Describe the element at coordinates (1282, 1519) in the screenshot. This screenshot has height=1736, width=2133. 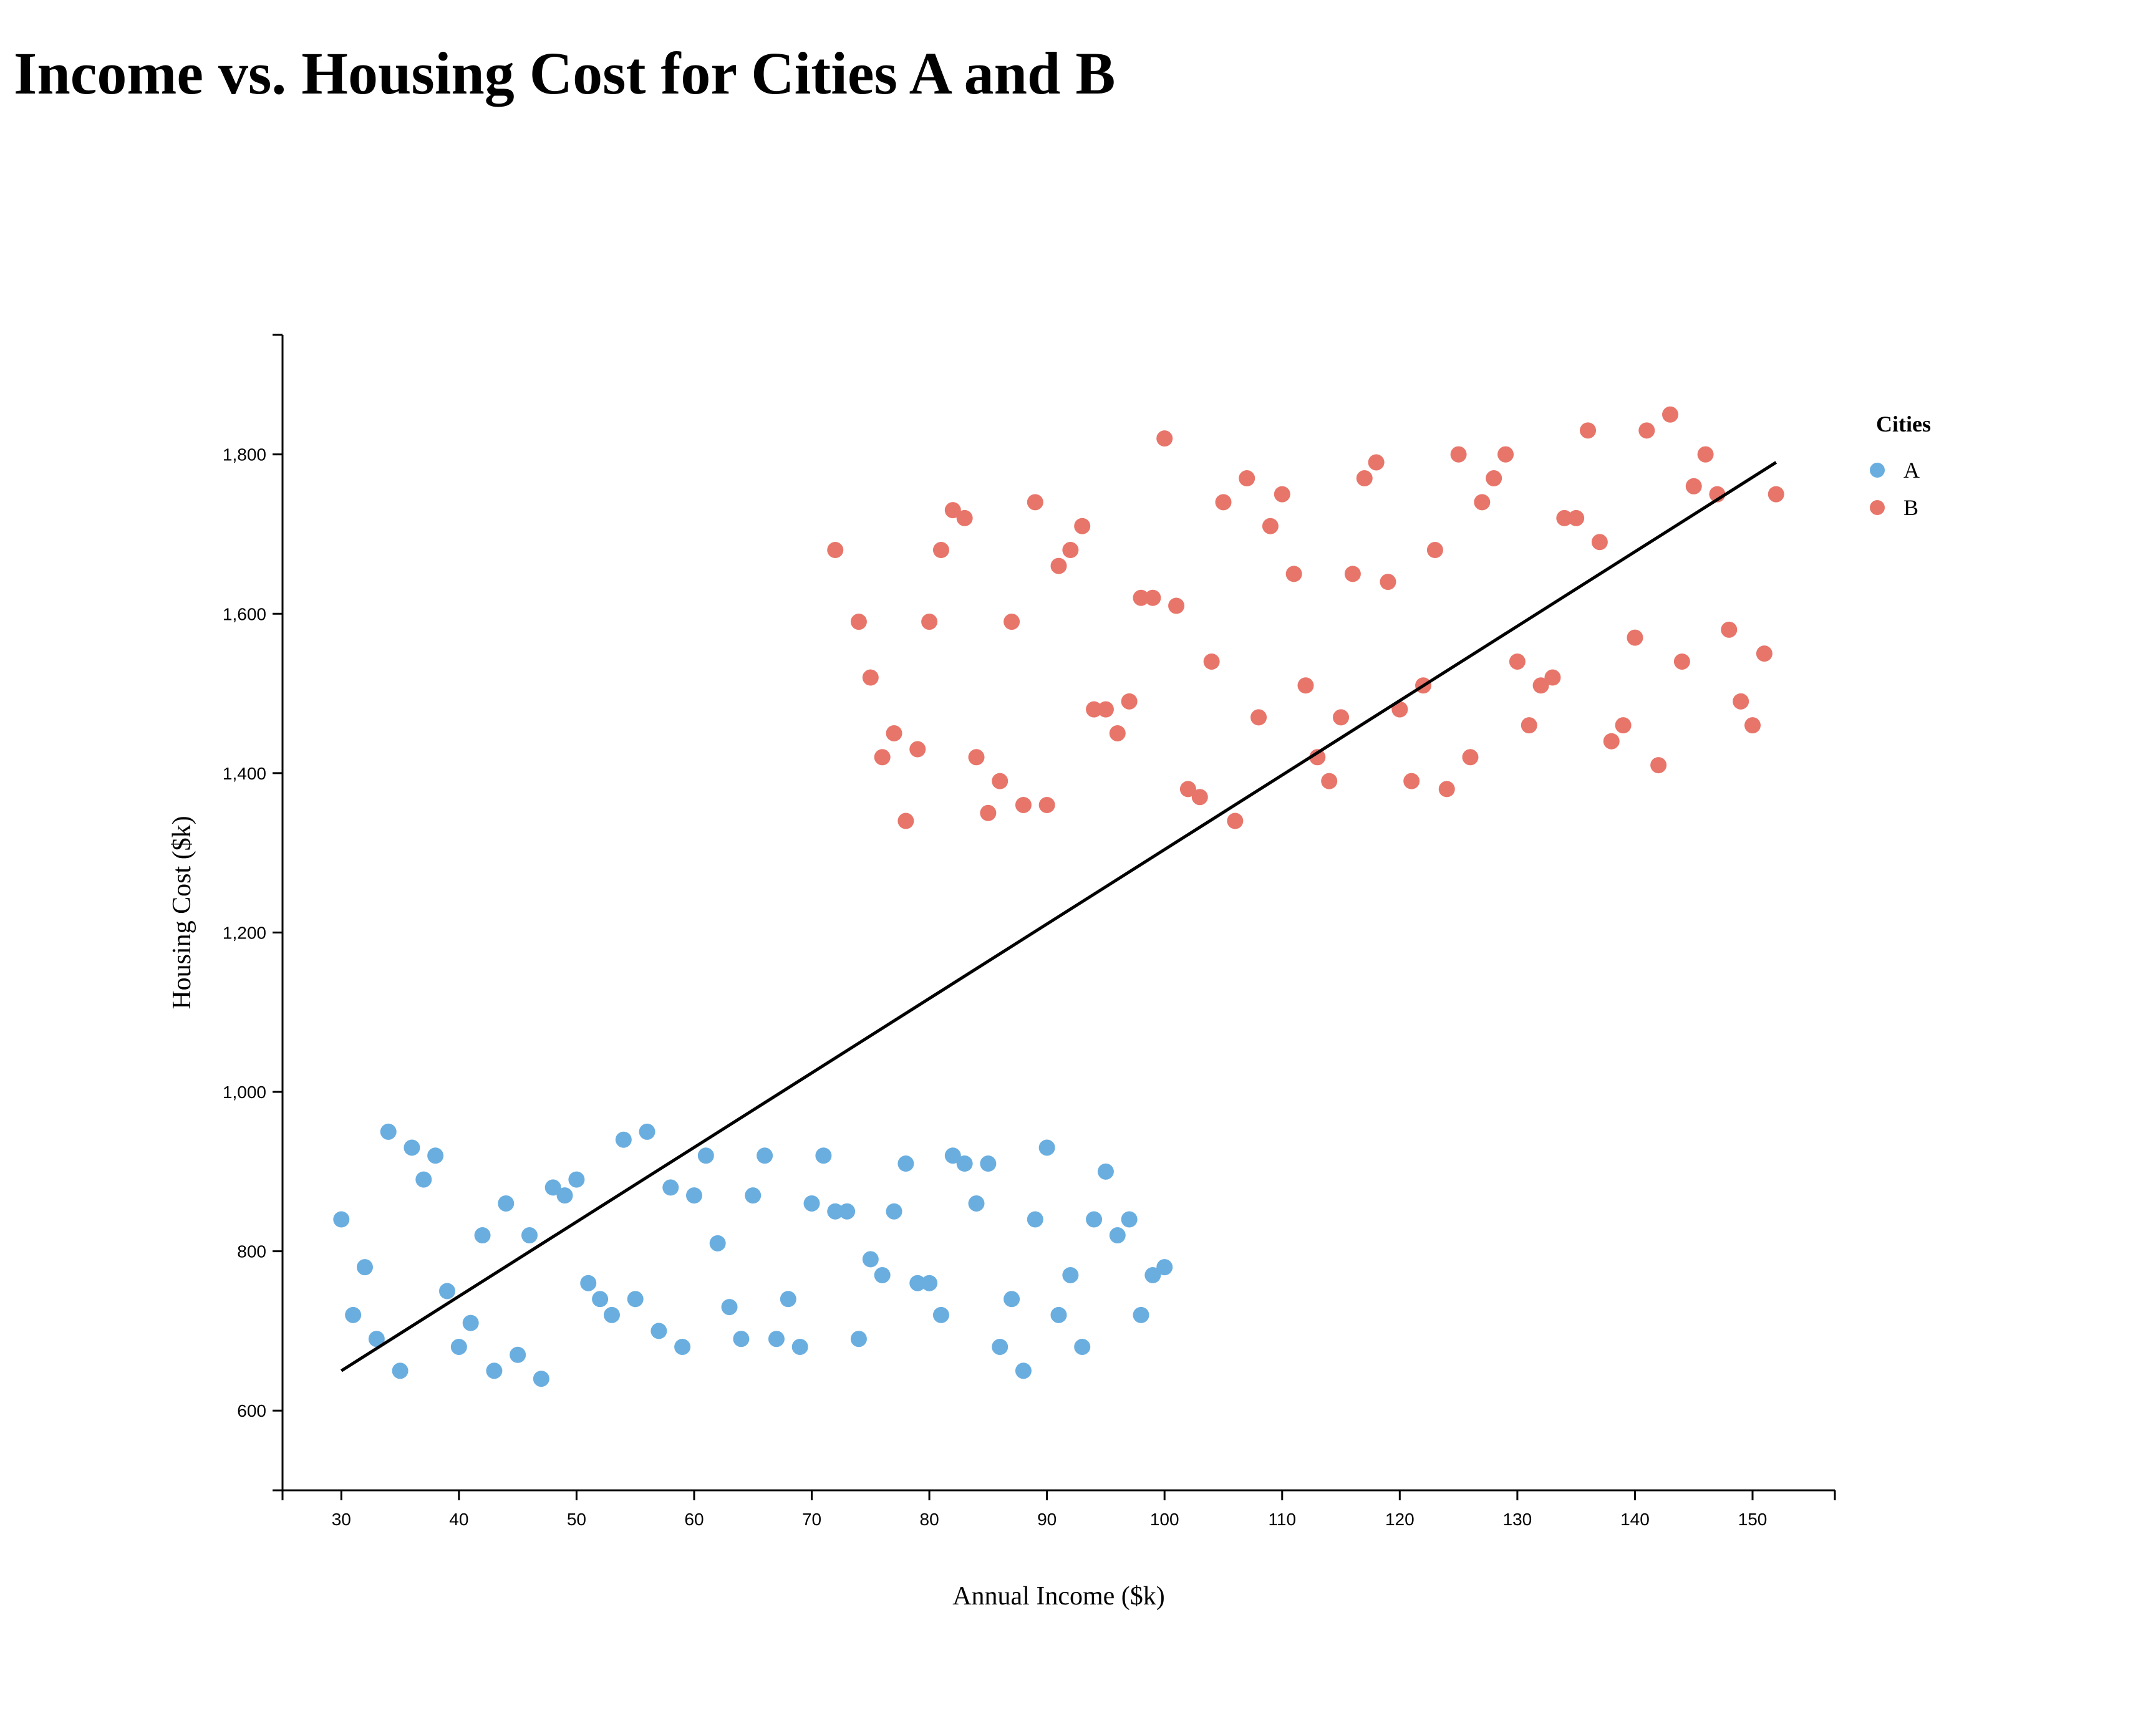
I see `x-tick-label: 110` at that location.